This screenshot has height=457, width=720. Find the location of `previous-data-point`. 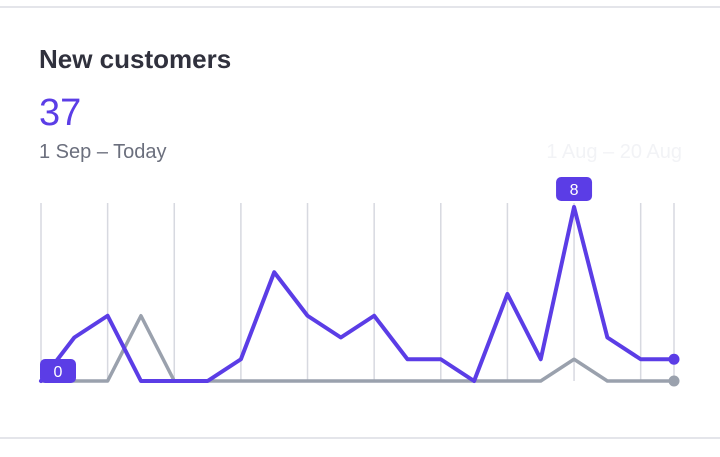

previous-data-point is located at coordinates (674, 381).